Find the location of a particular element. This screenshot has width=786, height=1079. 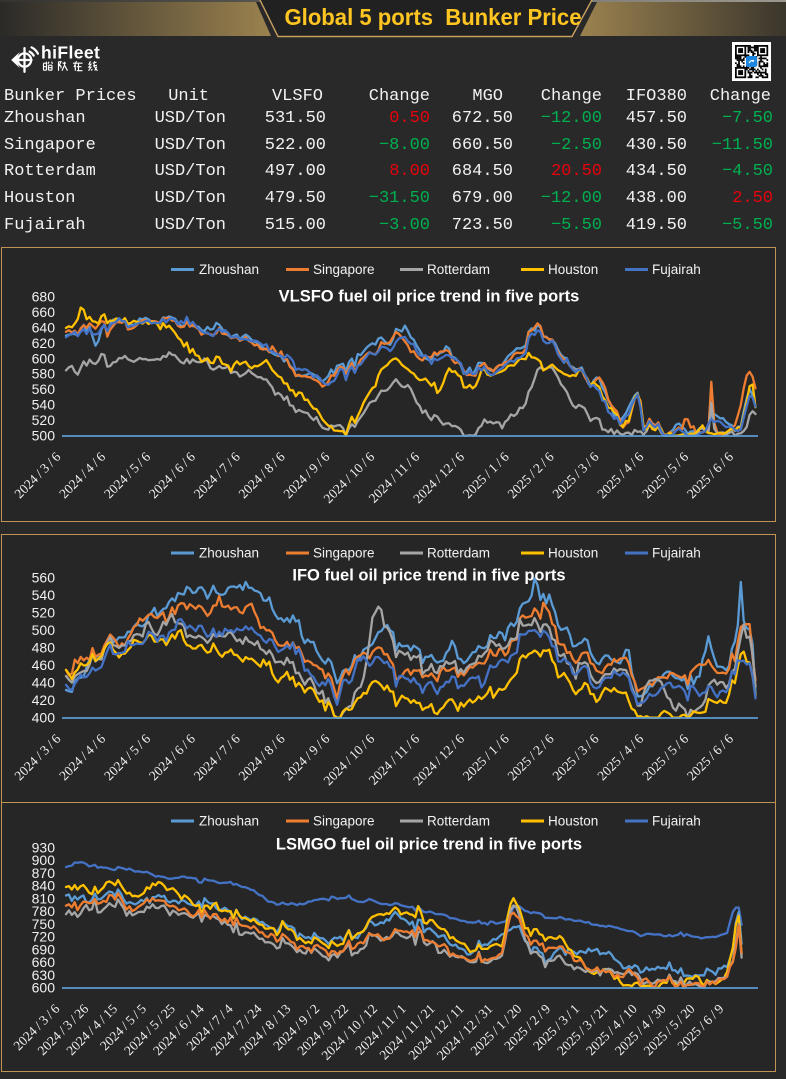

svg-text: hiFleet is located at coordinates (70, 53).